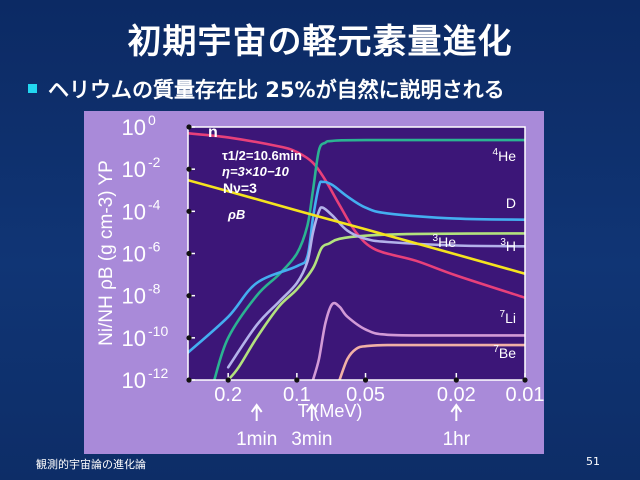 The height and width of the screenshot is (480, 640). Describe the element at coordinates (240, 188) in the screenshot. I see `annotation-nnu: Nν=3` at that location.